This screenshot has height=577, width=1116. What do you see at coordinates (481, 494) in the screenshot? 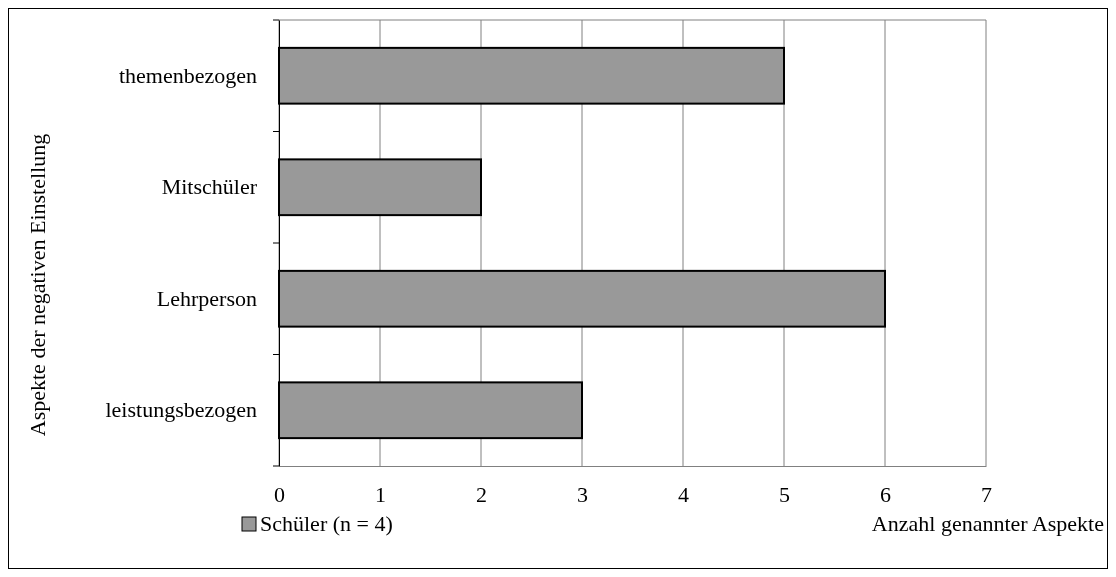
I see `x-tick-label: 2` at bounding box center [481, 494].